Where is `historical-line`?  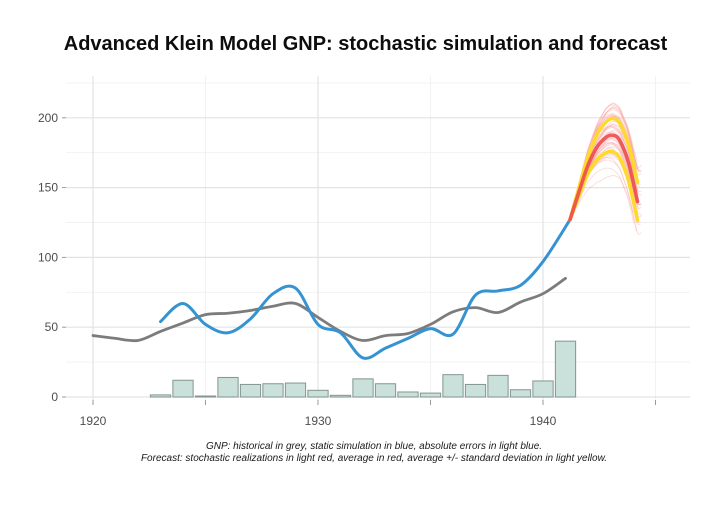 historical-line is located at coordinates (329, 309).